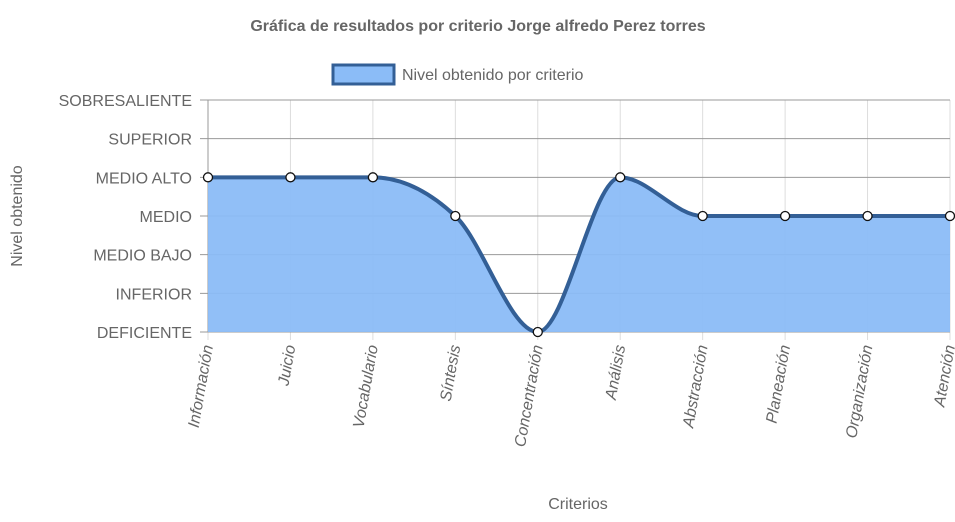 The height and width of the screenshot is (522, 955). What do you see at coordinates (529, 396) in the screenshot?
I see `x-tick-label: Concentración` at bounding box center [529, 396].